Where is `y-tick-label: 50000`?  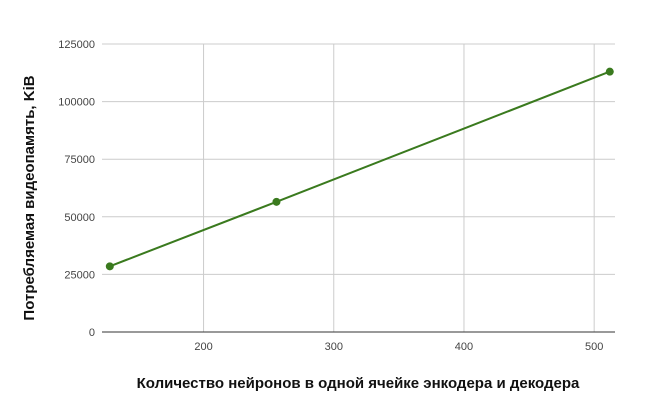 y-tick-label: 50000 is located at coordinates (79, 218).